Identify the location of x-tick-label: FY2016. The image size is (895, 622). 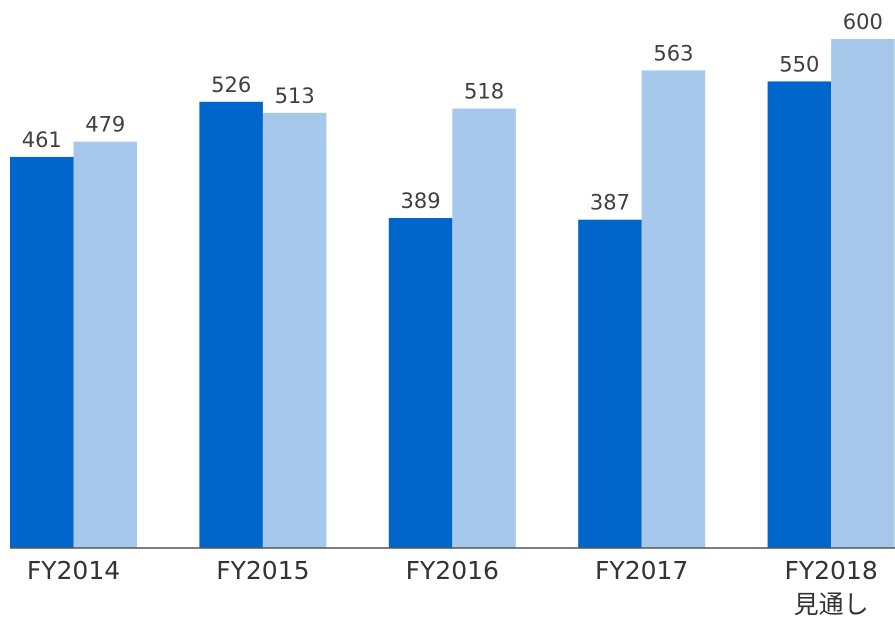
(452, 570).